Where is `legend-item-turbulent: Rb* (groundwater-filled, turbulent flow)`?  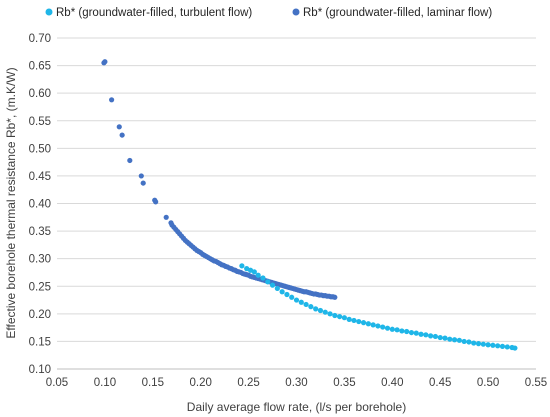
legend-item-turbulent: Rb* (groundwater-filled, turbulent flow) is located at coordinates (148, 13).